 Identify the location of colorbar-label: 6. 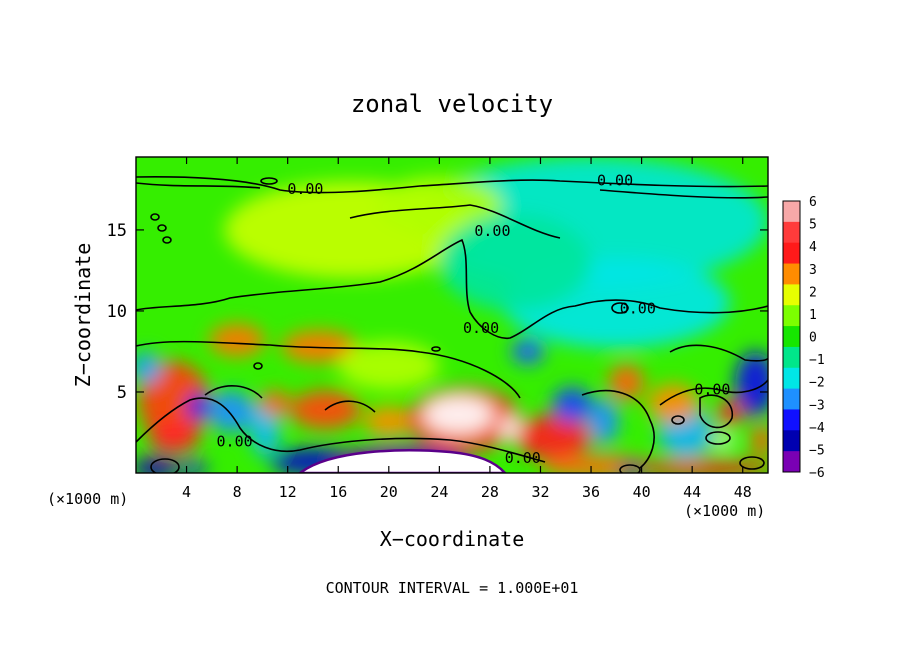
(813, 202).